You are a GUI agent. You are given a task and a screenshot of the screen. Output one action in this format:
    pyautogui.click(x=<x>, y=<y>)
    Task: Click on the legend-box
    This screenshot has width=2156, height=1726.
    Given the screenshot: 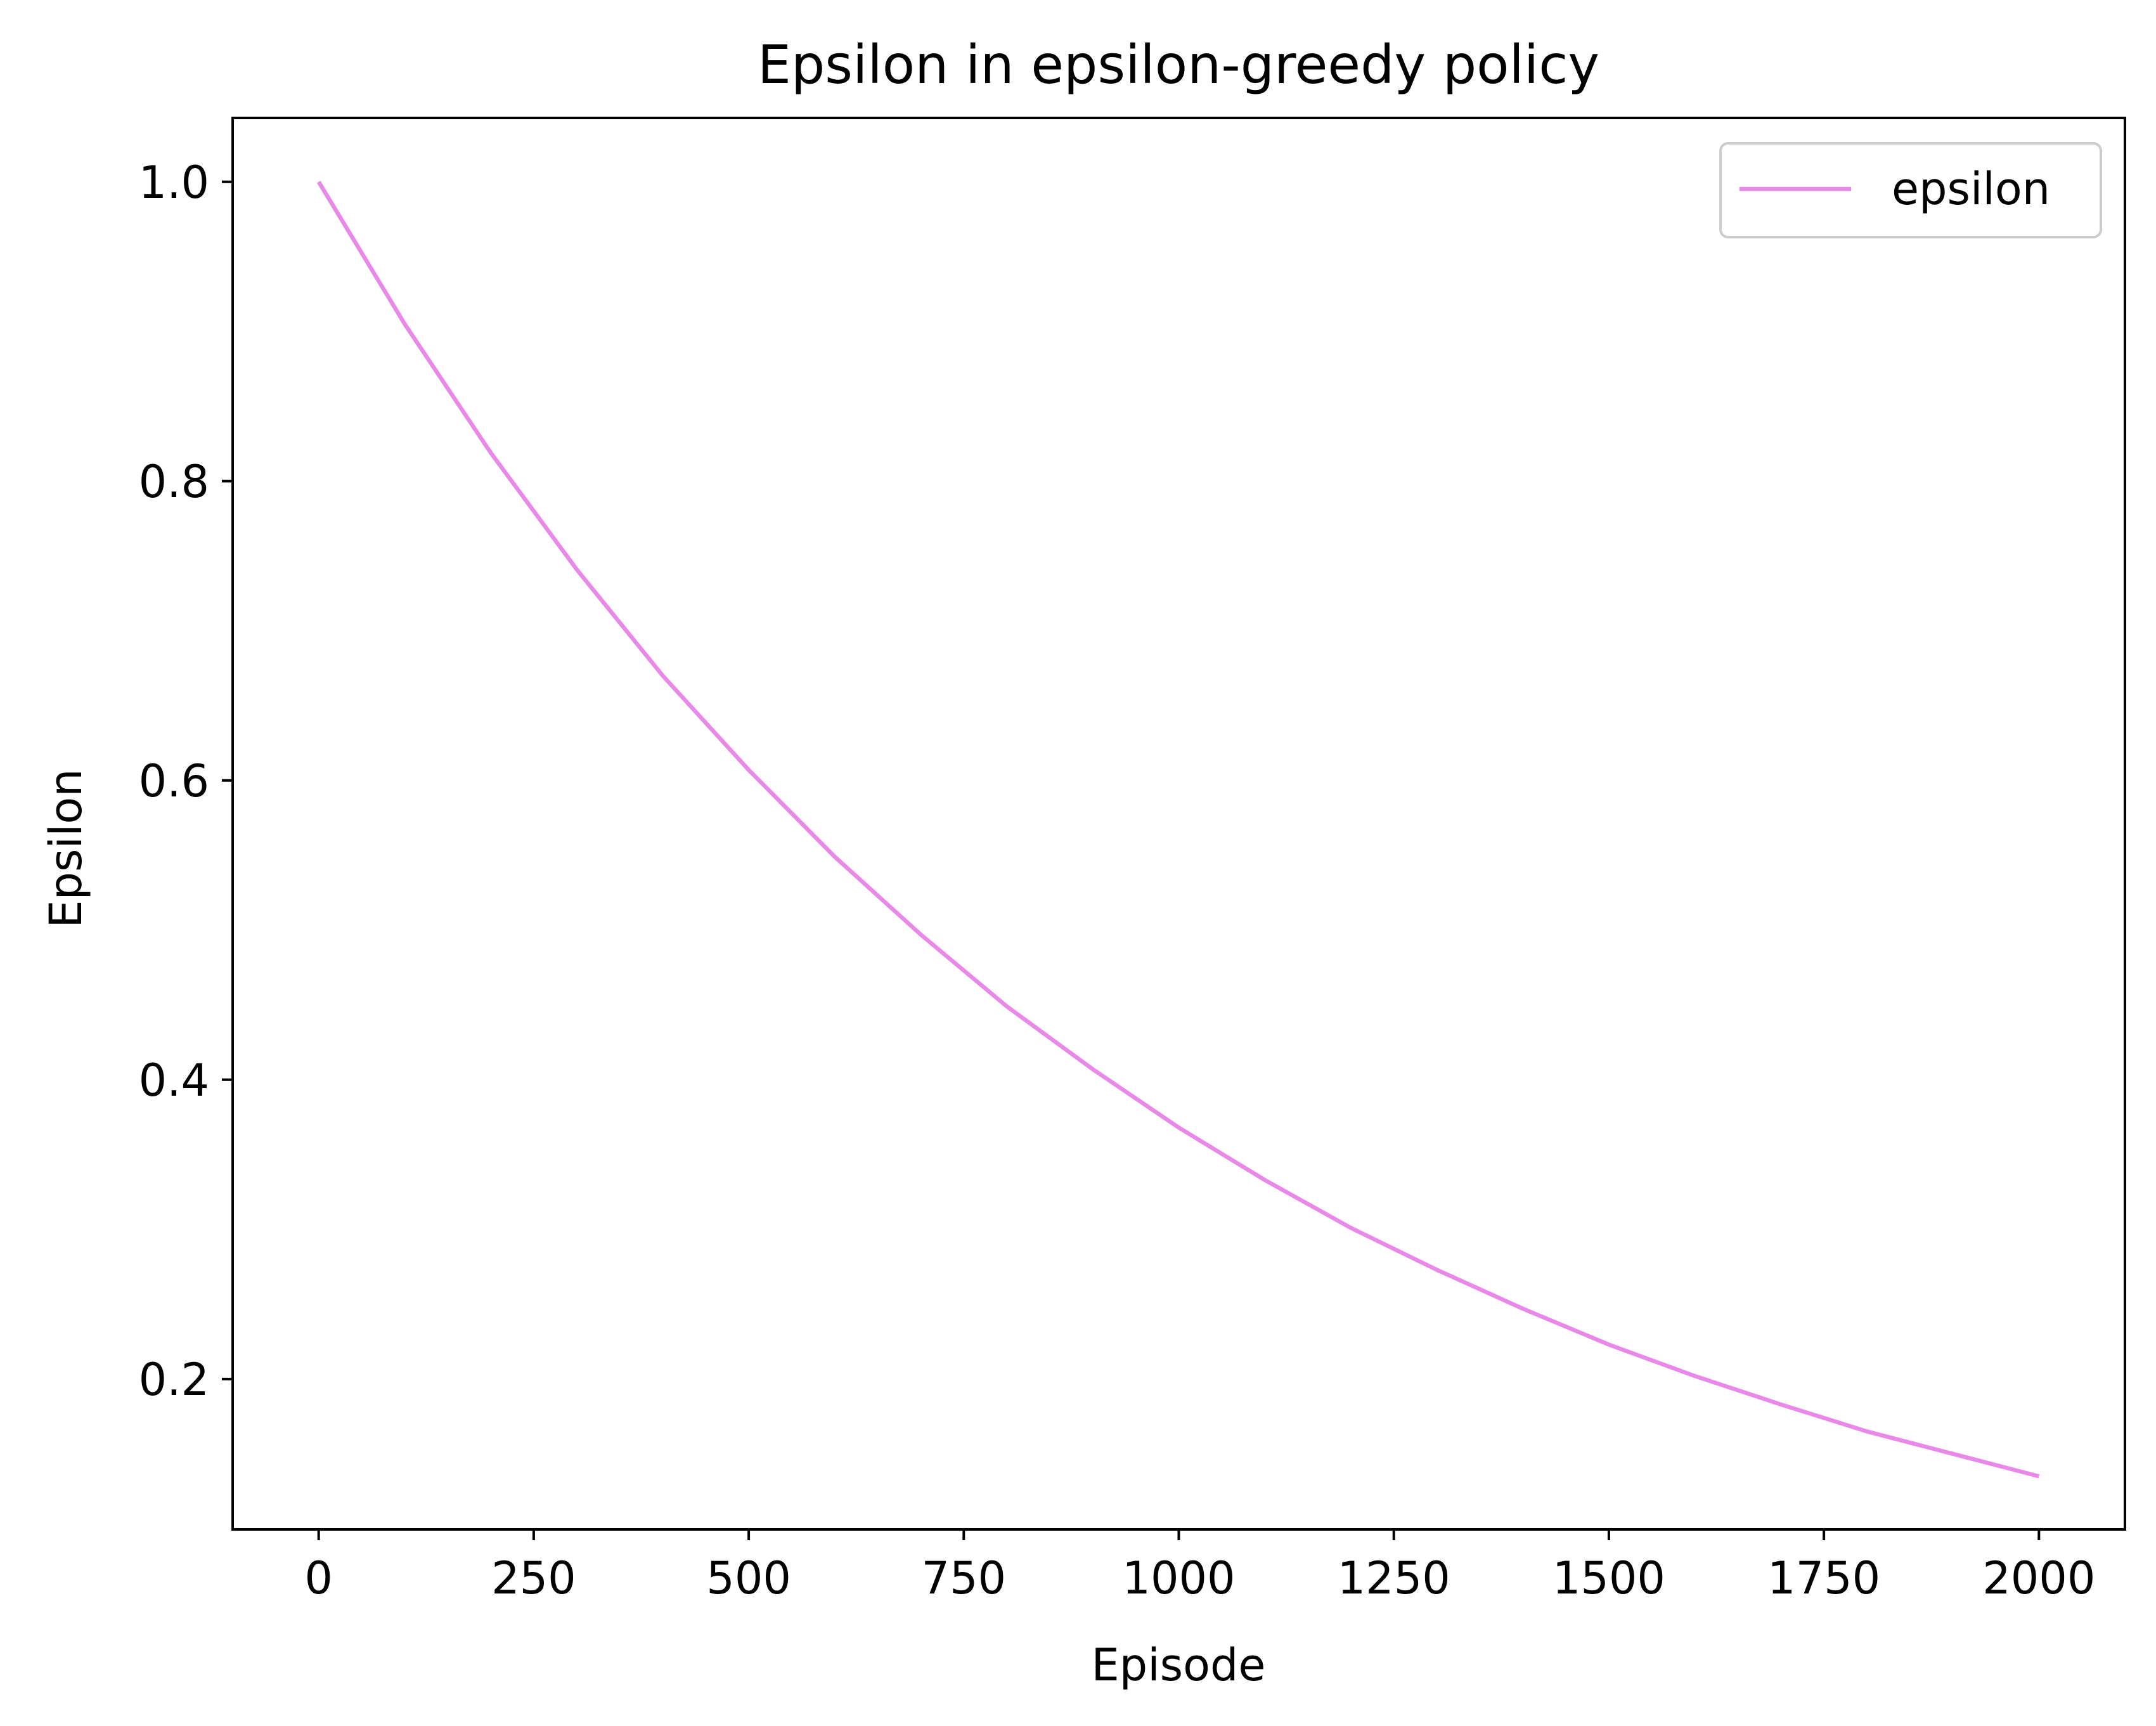 What is the action you would take?
    pyautogui.click(x=1911, y=190)
    